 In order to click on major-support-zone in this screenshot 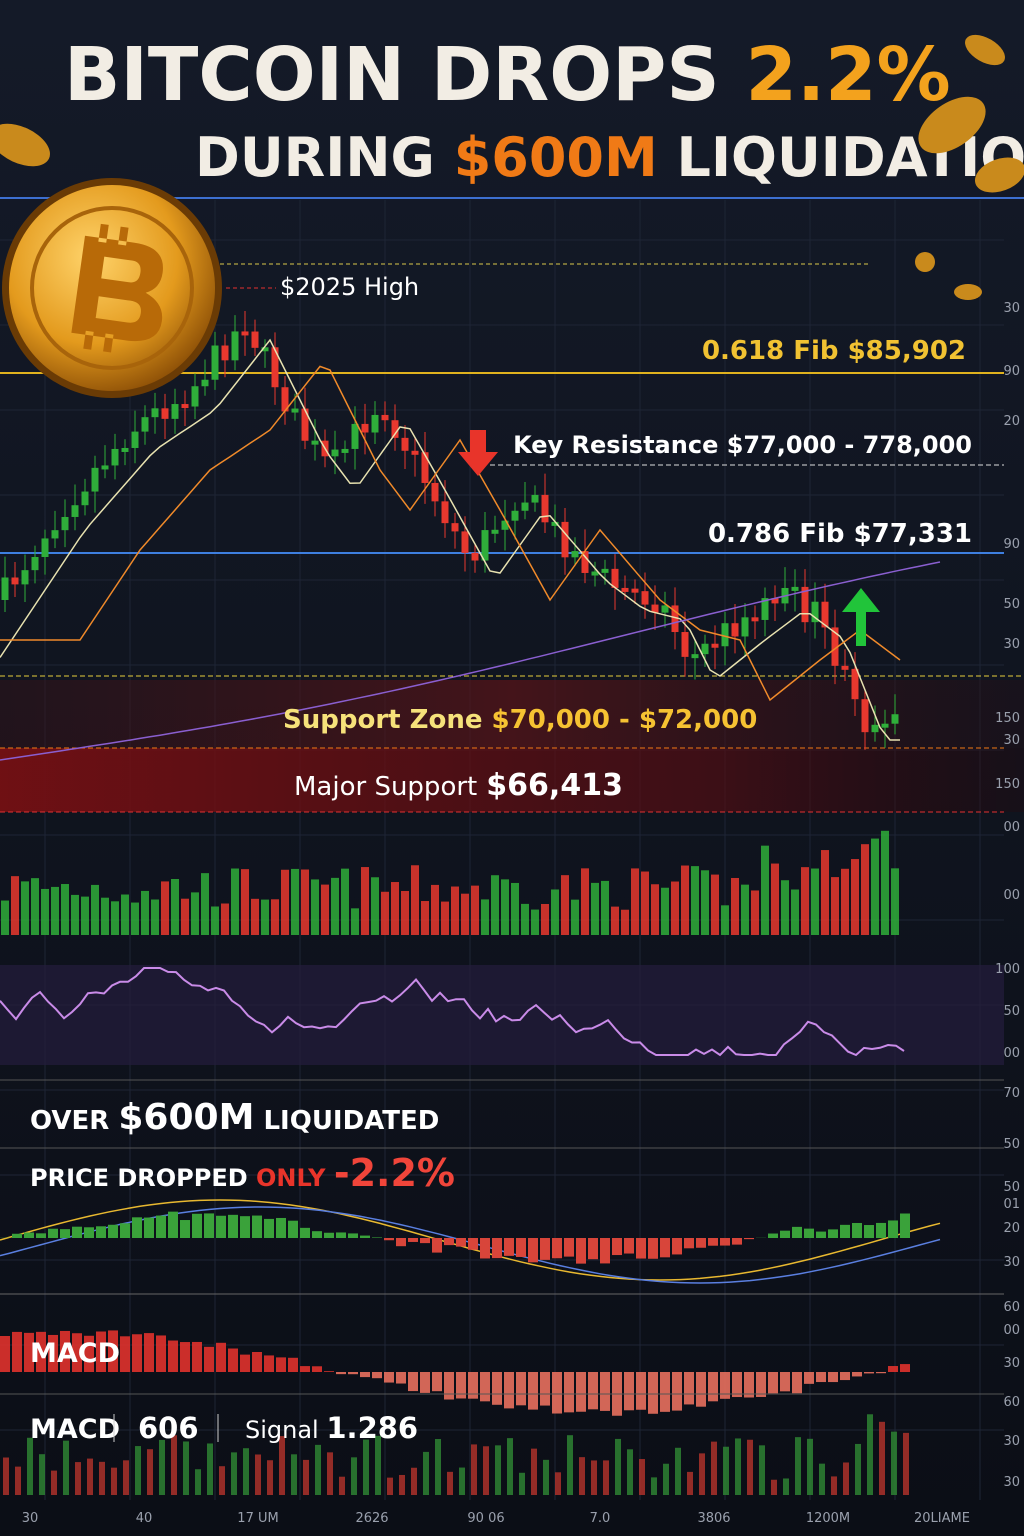, I will do `click(512, 780)`.